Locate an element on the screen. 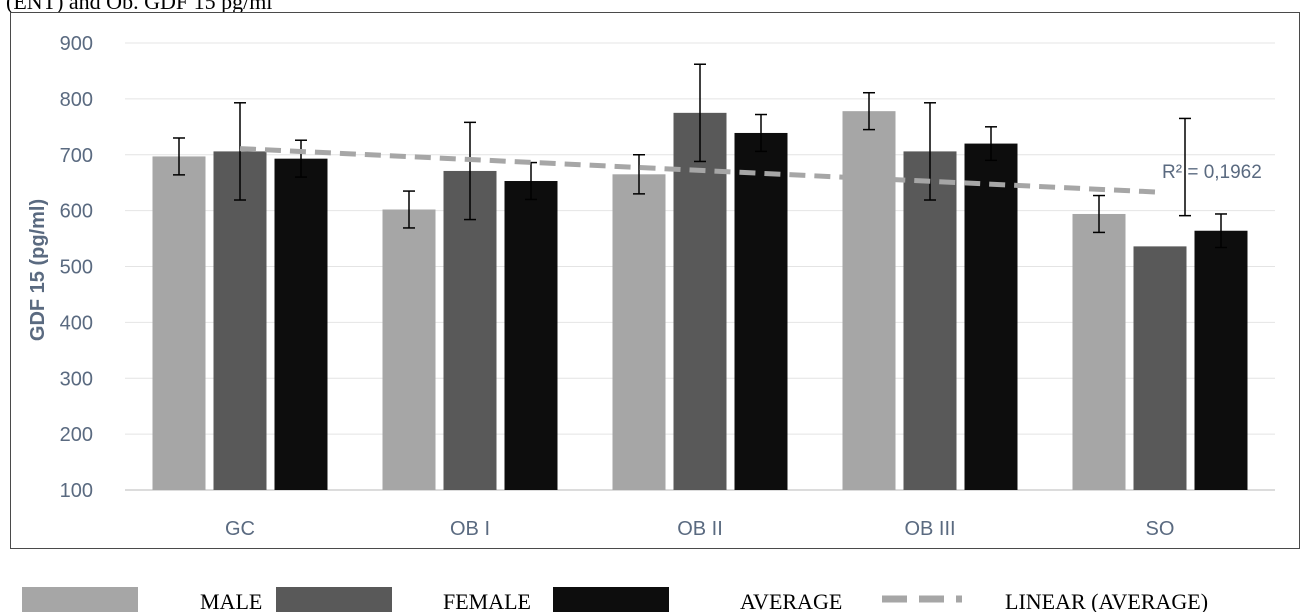 The width and height of the screenshot is (1304, 612). x-tick-label: OB III is located at coordinates (929, 529).